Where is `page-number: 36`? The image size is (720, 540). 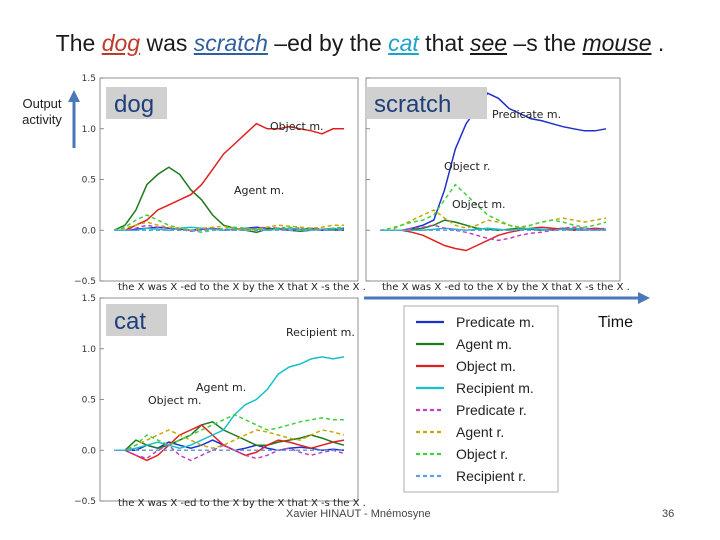
page-number: 36 is located at coordinates (668, 514).